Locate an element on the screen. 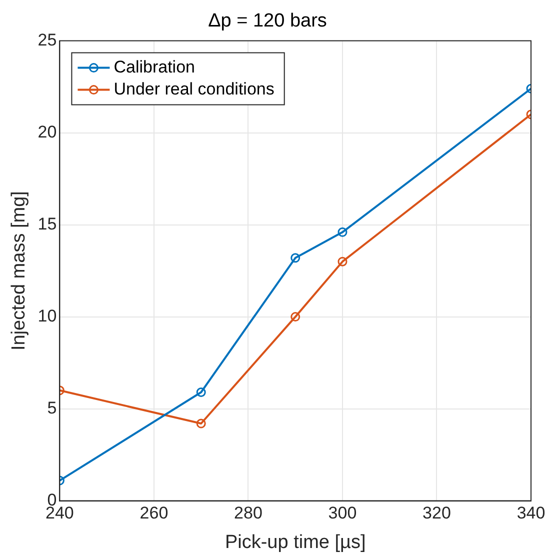 The height and width of the screenshot is (558, 551). x-tick-label: 300 is located at coordinates (342, 513).